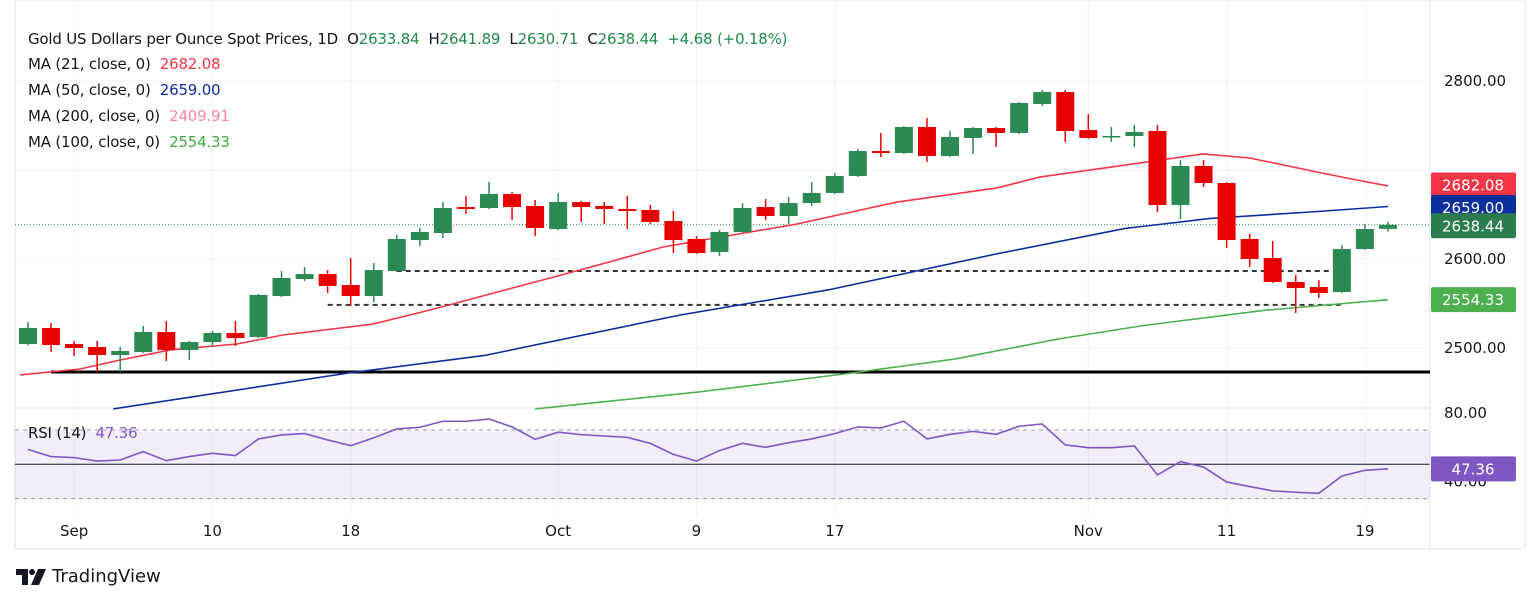  What do you see at coordinates (717, 531) in the screenshot?
I see `time-axis: Sep 10 18 Oct 9 17 Nov 11 19` at bounding box center [717, 531].